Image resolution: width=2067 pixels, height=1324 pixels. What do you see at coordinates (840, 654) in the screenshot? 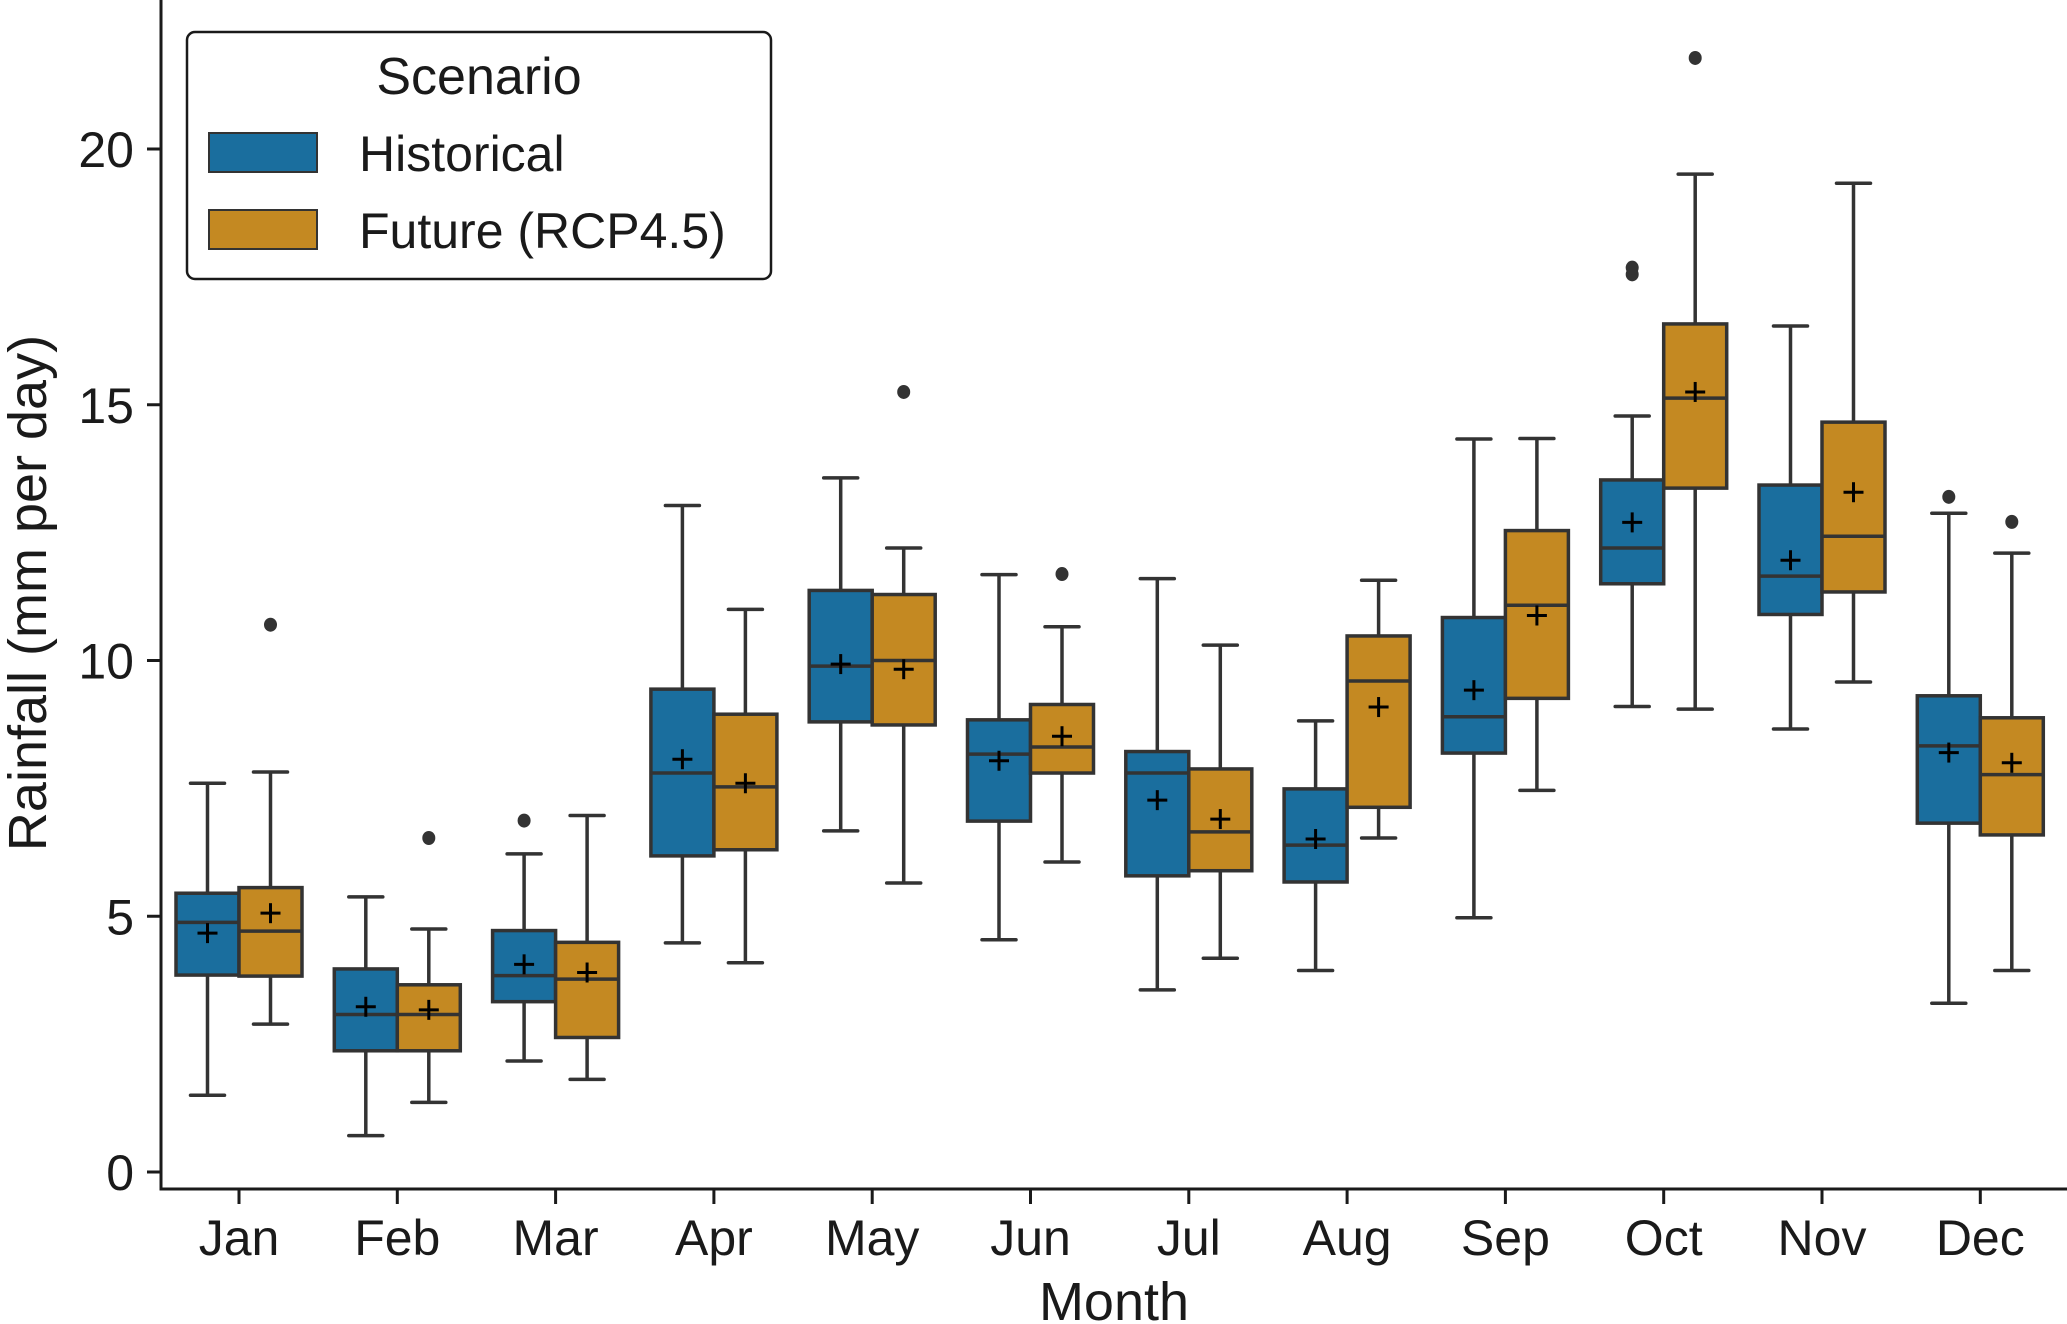
I see `box-historical-may` at bounding box center [840, 654].